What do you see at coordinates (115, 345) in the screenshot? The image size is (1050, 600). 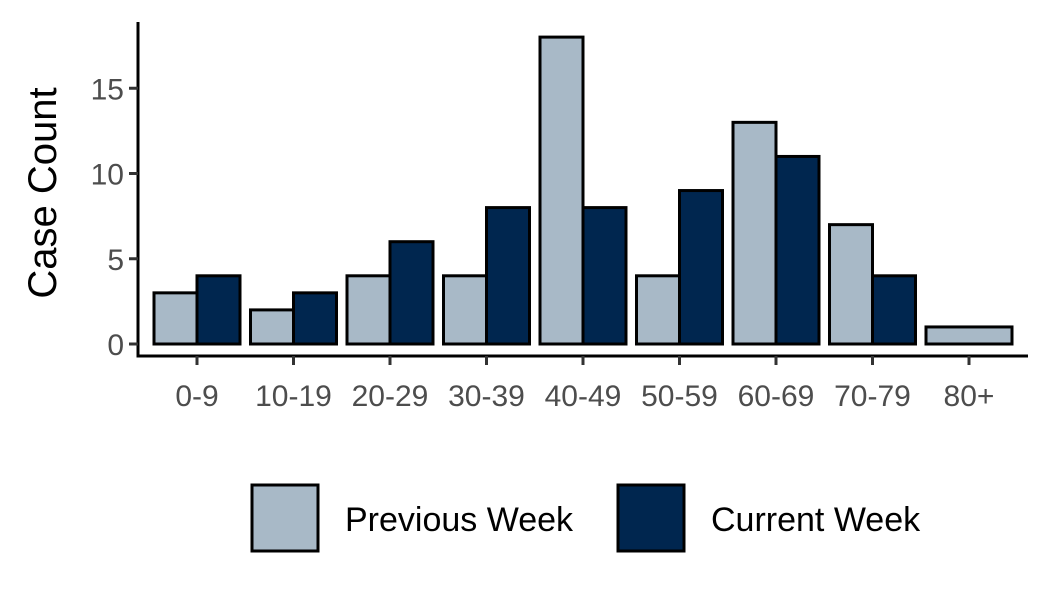 I see `y-tick-label-0: 0` at bounding box center [115, 345].